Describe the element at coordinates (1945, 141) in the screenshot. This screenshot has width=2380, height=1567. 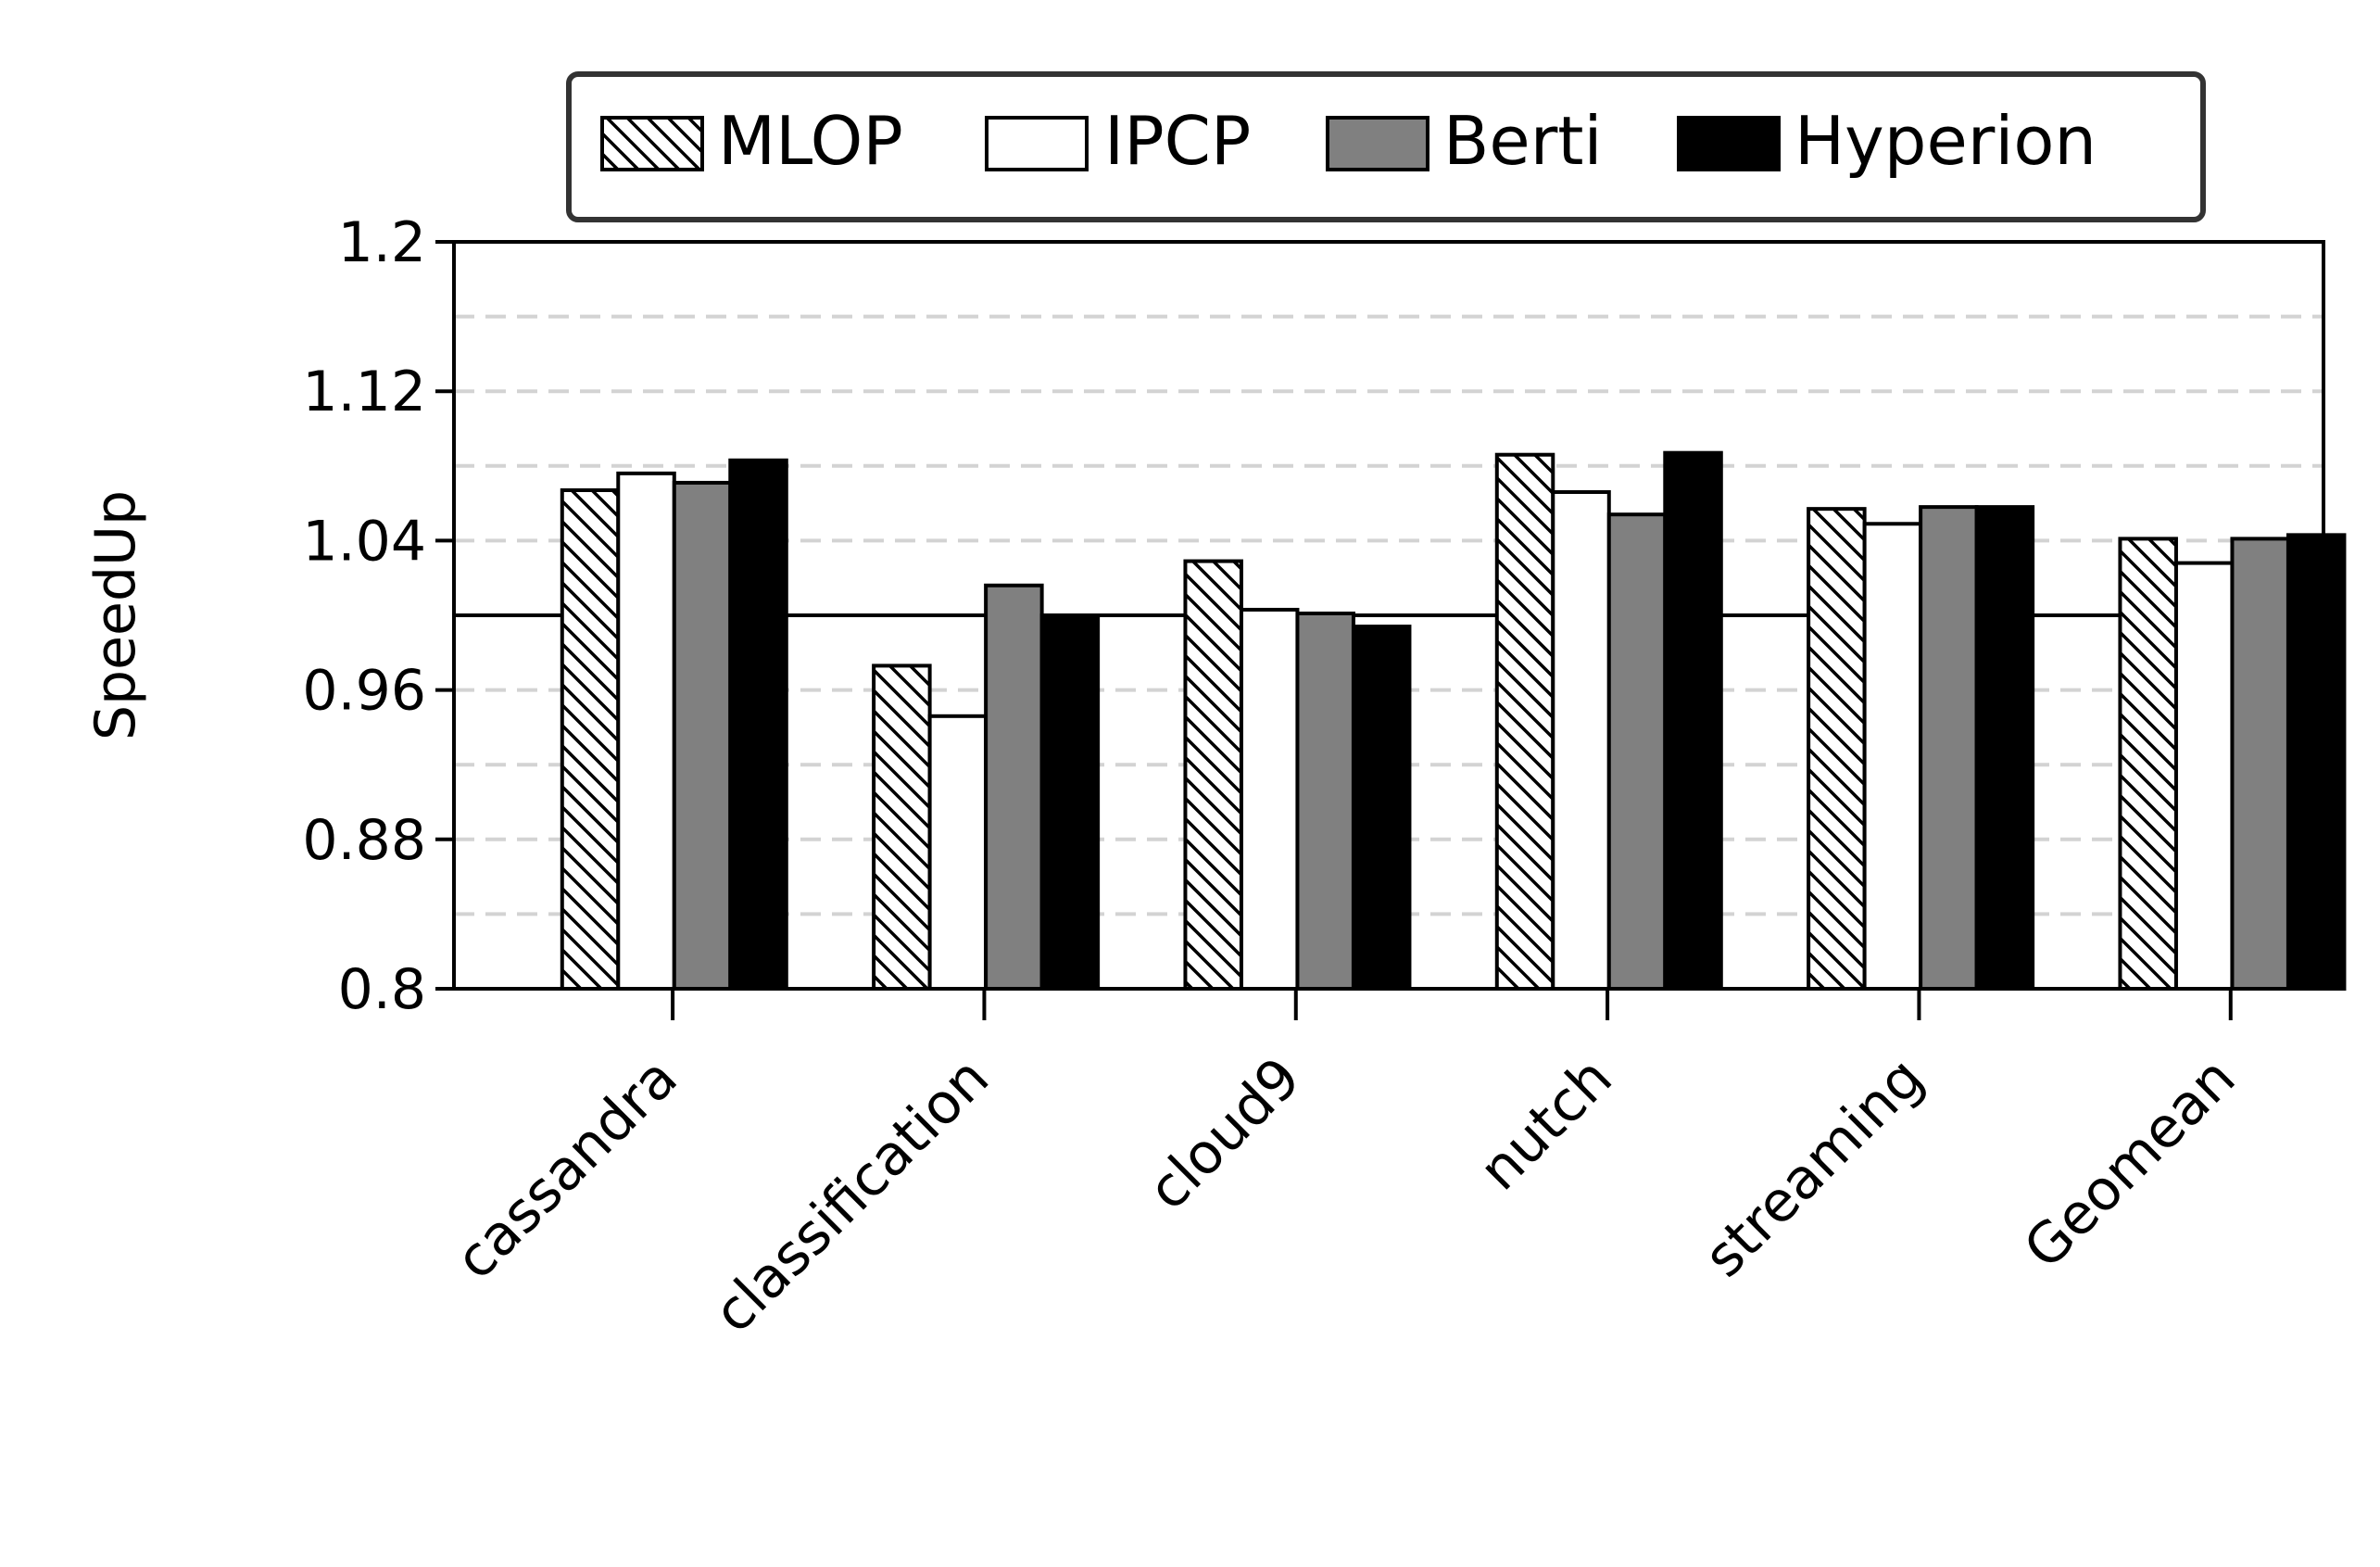
I see `legend-label-hyperion: Hyperion` at that location.